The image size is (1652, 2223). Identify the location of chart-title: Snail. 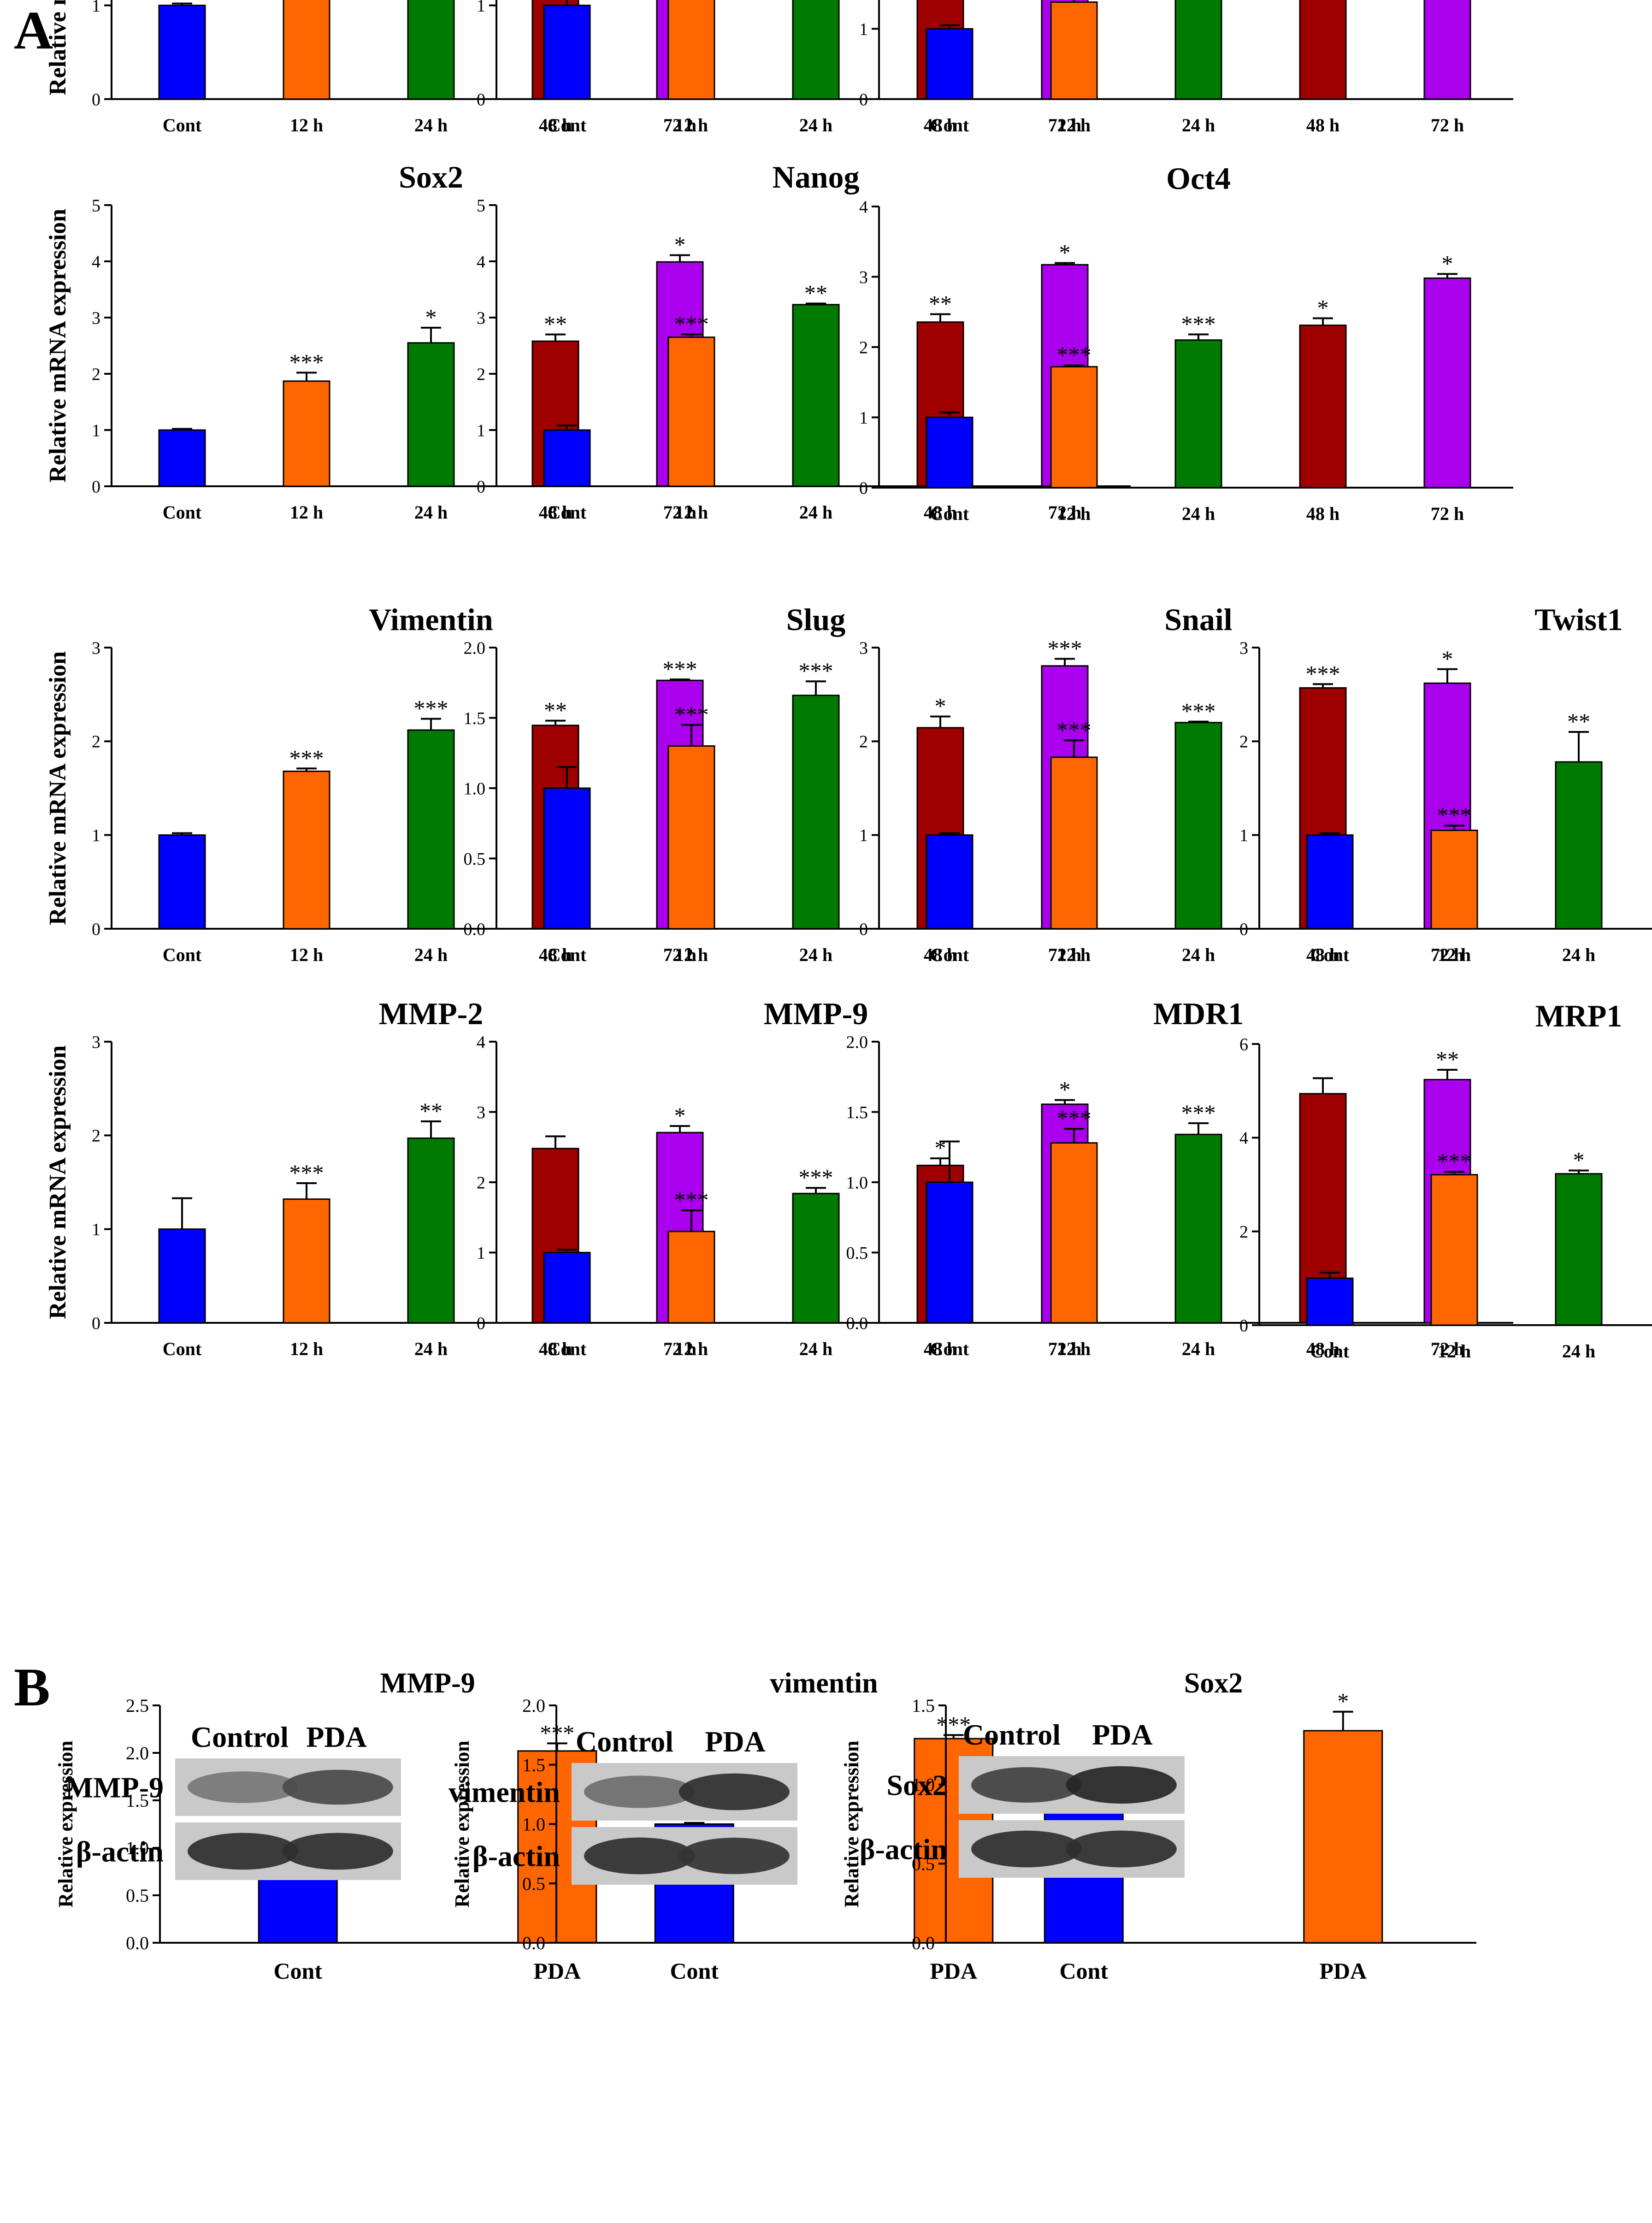
(1198, 619).